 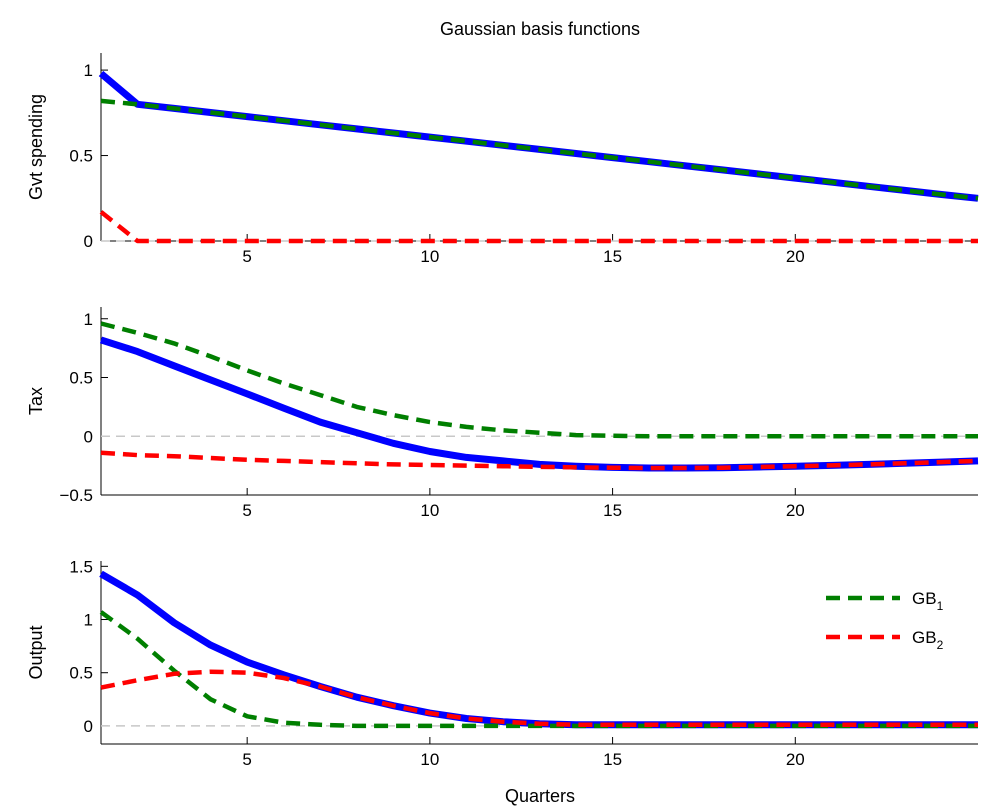 I want to click on series-line-total, so click(x=538, y=136).